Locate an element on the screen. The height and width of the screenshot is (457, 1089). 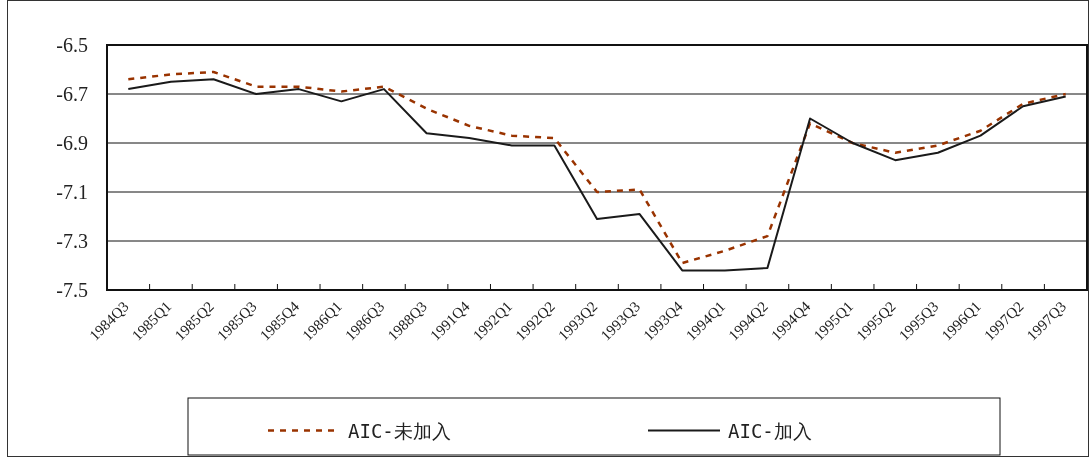
y-tick-label: -6.9 is located at coordinates (72, 143).